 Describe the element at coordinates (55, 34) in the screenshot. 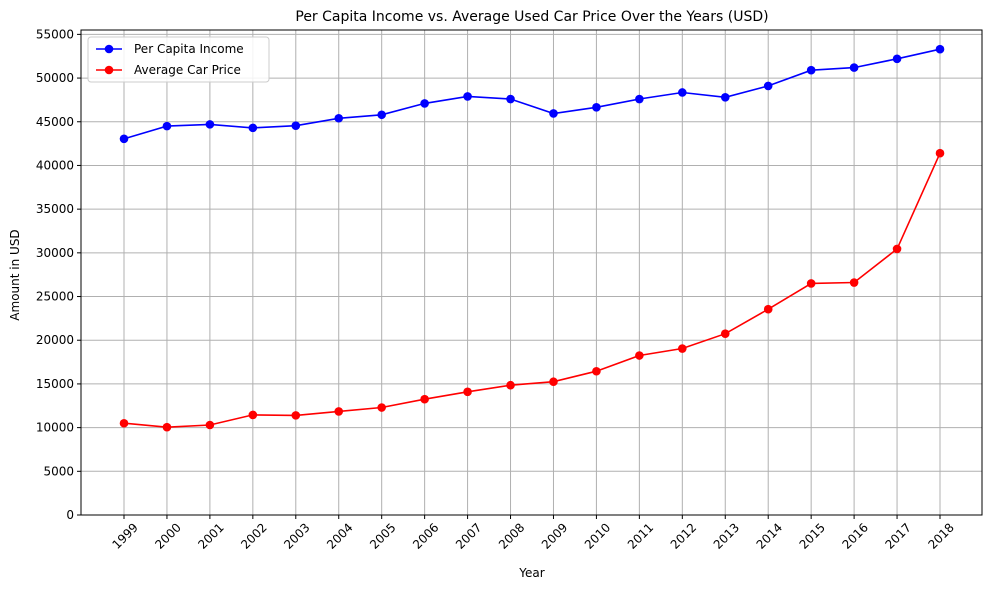

I see `y-tick-label: 55000` at that location.